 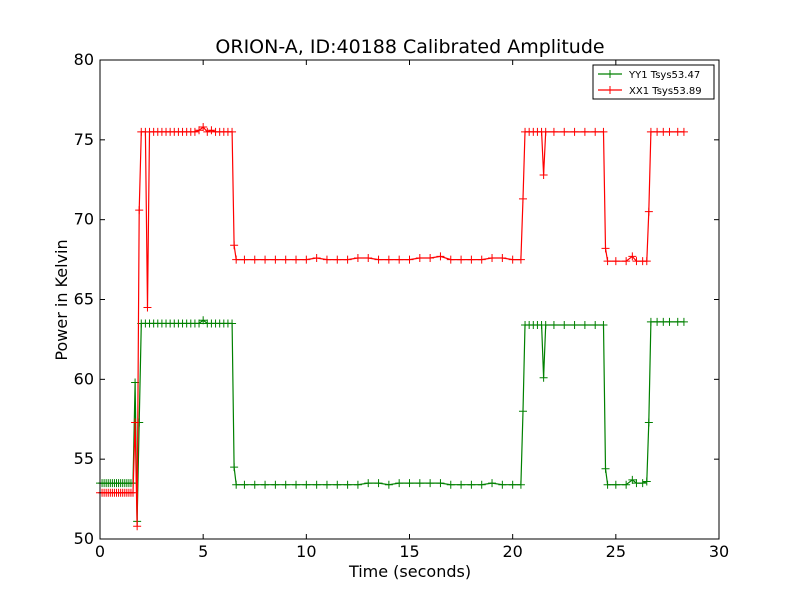 I want to click on y-tick-label: 60, so click(x=84, y=378).